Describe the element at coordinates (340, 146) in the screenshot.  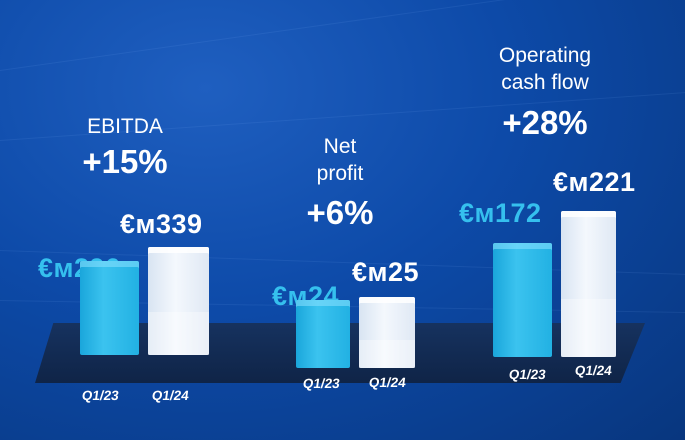
I see `metric-title-line: Net` at that location.